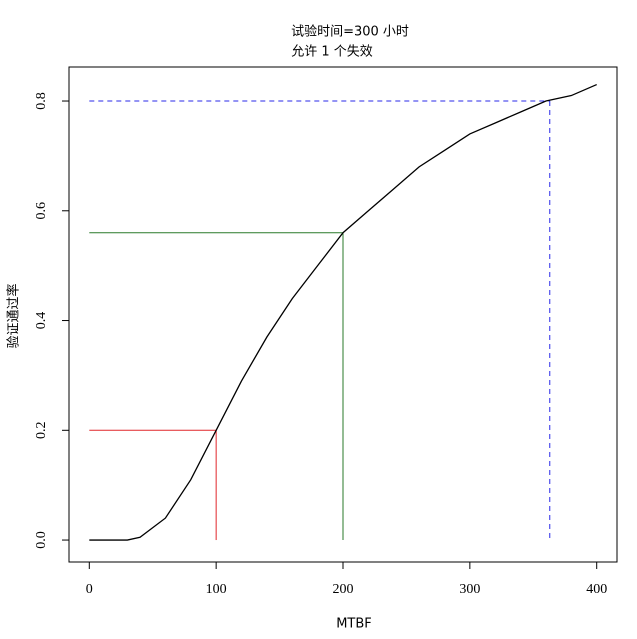 Image resolution: width=637 pixels, height=639 pixels. I want to click on y-tick-label: 0.8, so click(41, 101).